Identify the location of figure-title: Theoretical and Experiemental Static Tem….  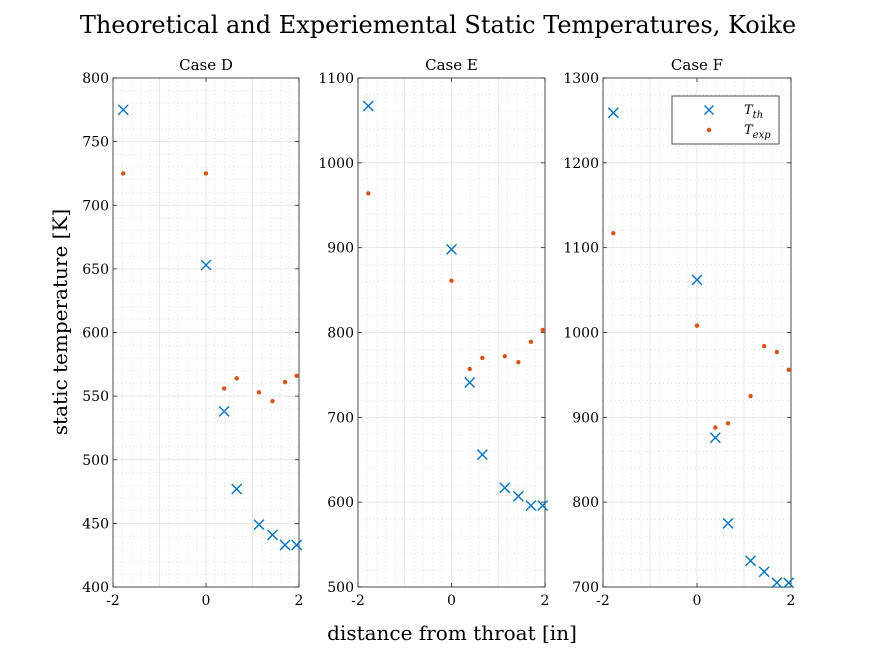
(438, 25).